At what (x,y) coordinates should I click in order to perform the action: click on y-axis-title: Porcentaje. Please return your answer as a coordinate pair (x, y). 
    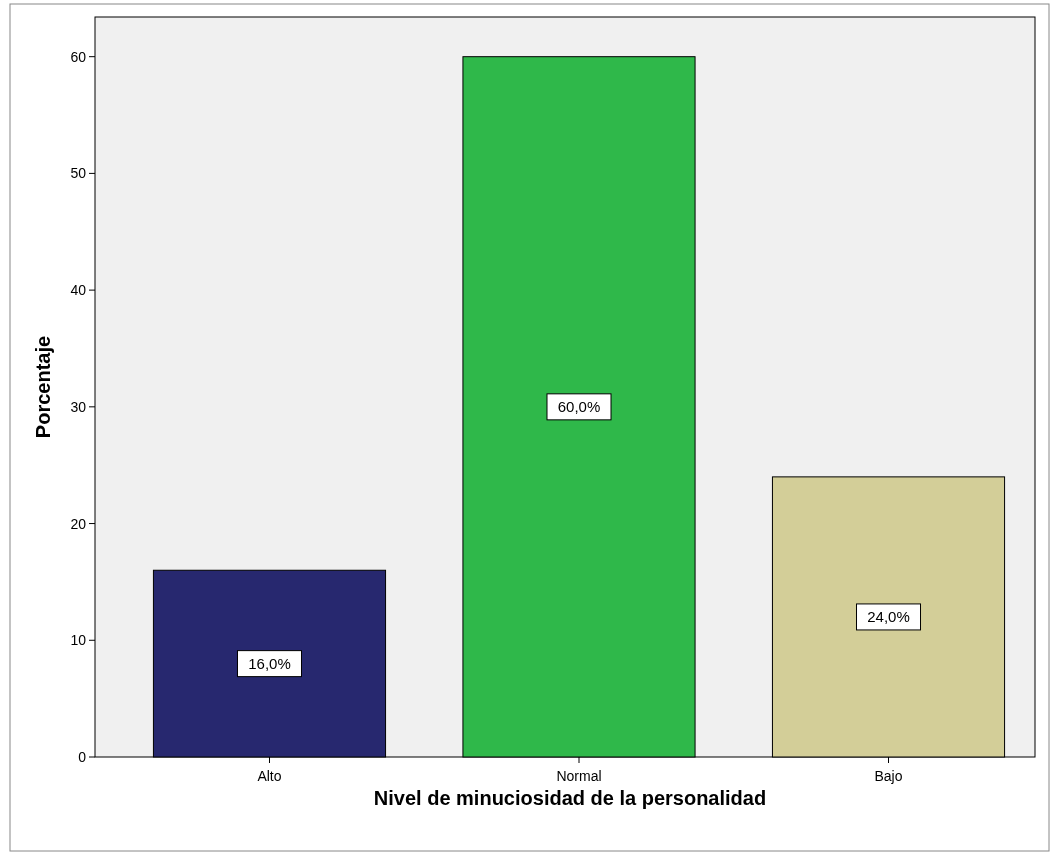
    Looking at the image, I should click on (43, 387).